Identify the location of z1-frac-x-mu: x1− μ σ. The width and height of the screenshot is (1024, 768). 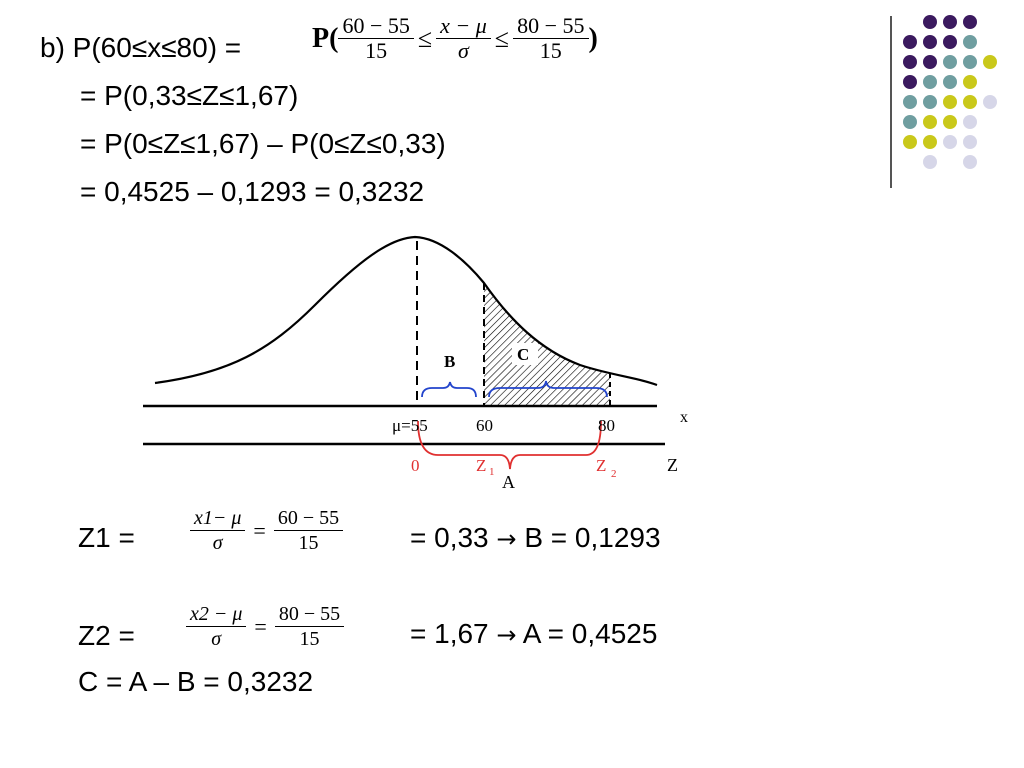
(218, 530).